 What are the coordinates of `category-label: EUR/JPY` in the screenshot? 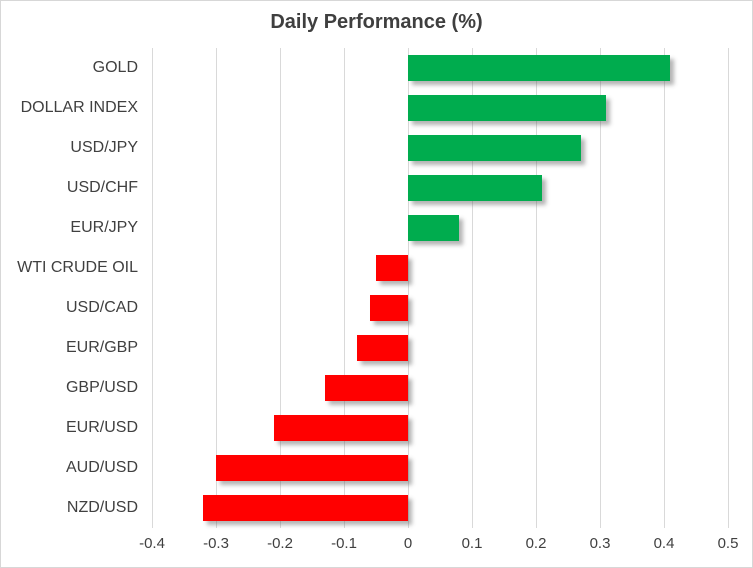 It's located at (104, 227).